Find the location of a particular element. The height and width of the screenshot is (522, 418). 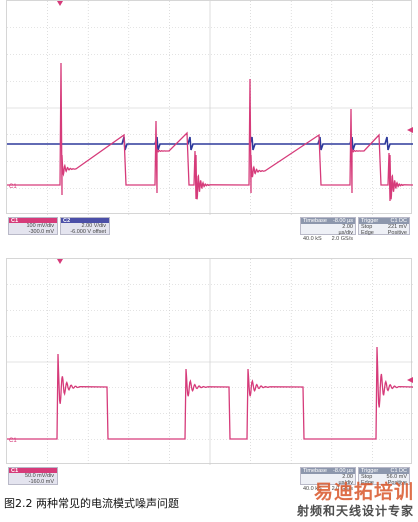

trigger-tag-bottom: C1 DC is located at coordinates (395, 471).